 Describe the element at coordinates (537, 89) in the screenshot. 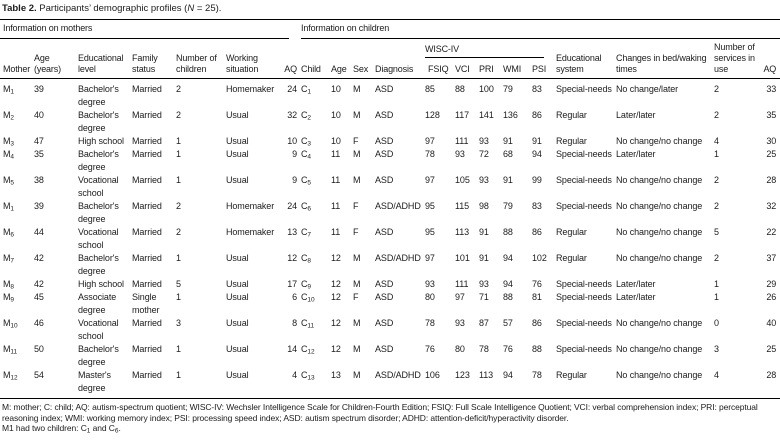

I see `table-cell: 83` at that location.